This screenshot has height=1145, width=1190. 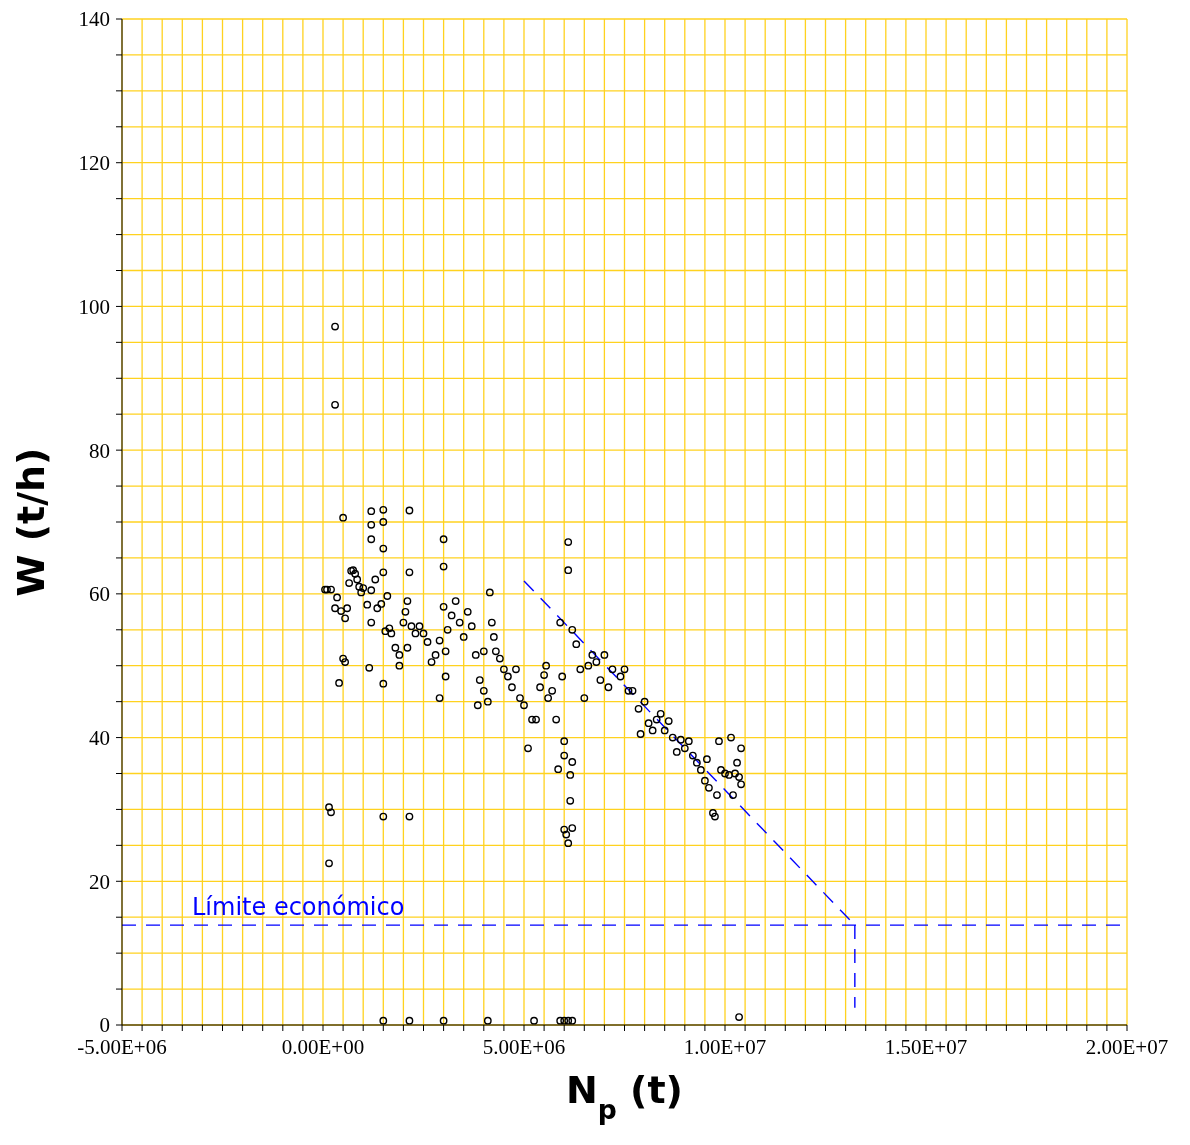 What do you see at coordinates (94, 163) in the screenshot?
I see `y-tick-label: 120` at bounding box center [94, 163].